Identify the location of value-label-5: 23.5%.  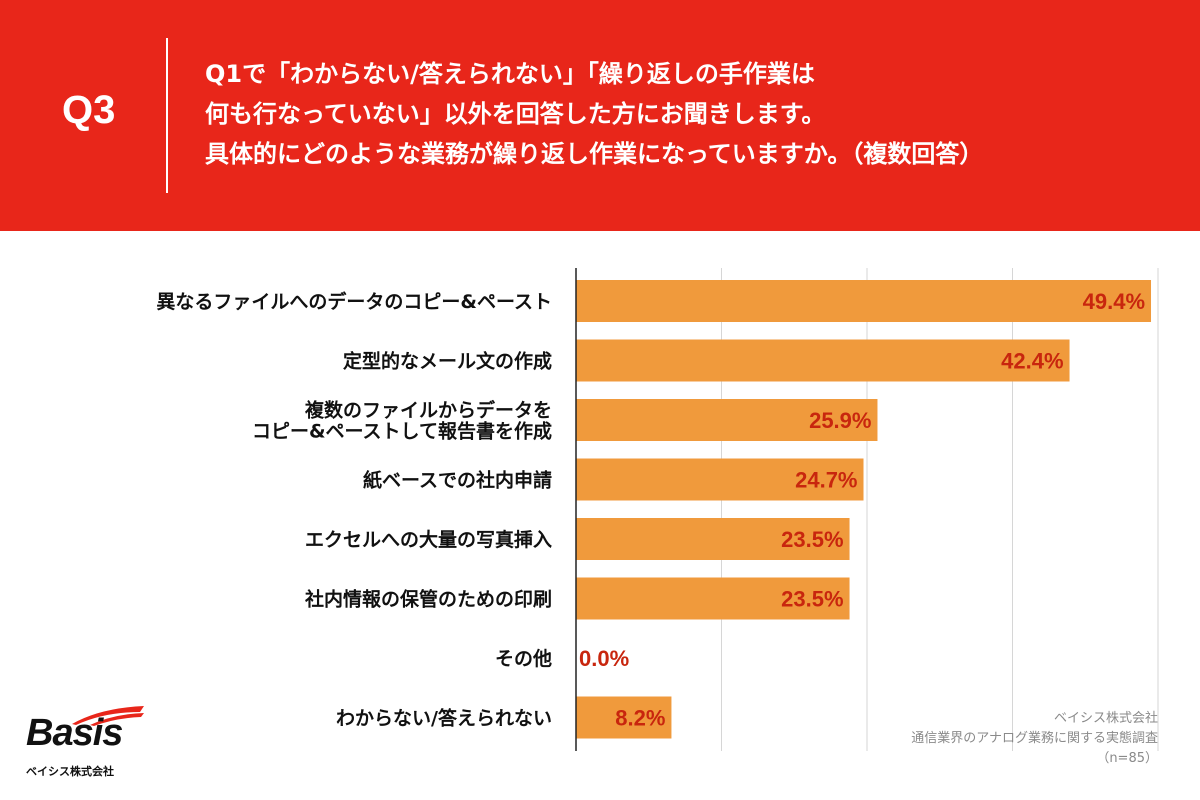
(812, 539).